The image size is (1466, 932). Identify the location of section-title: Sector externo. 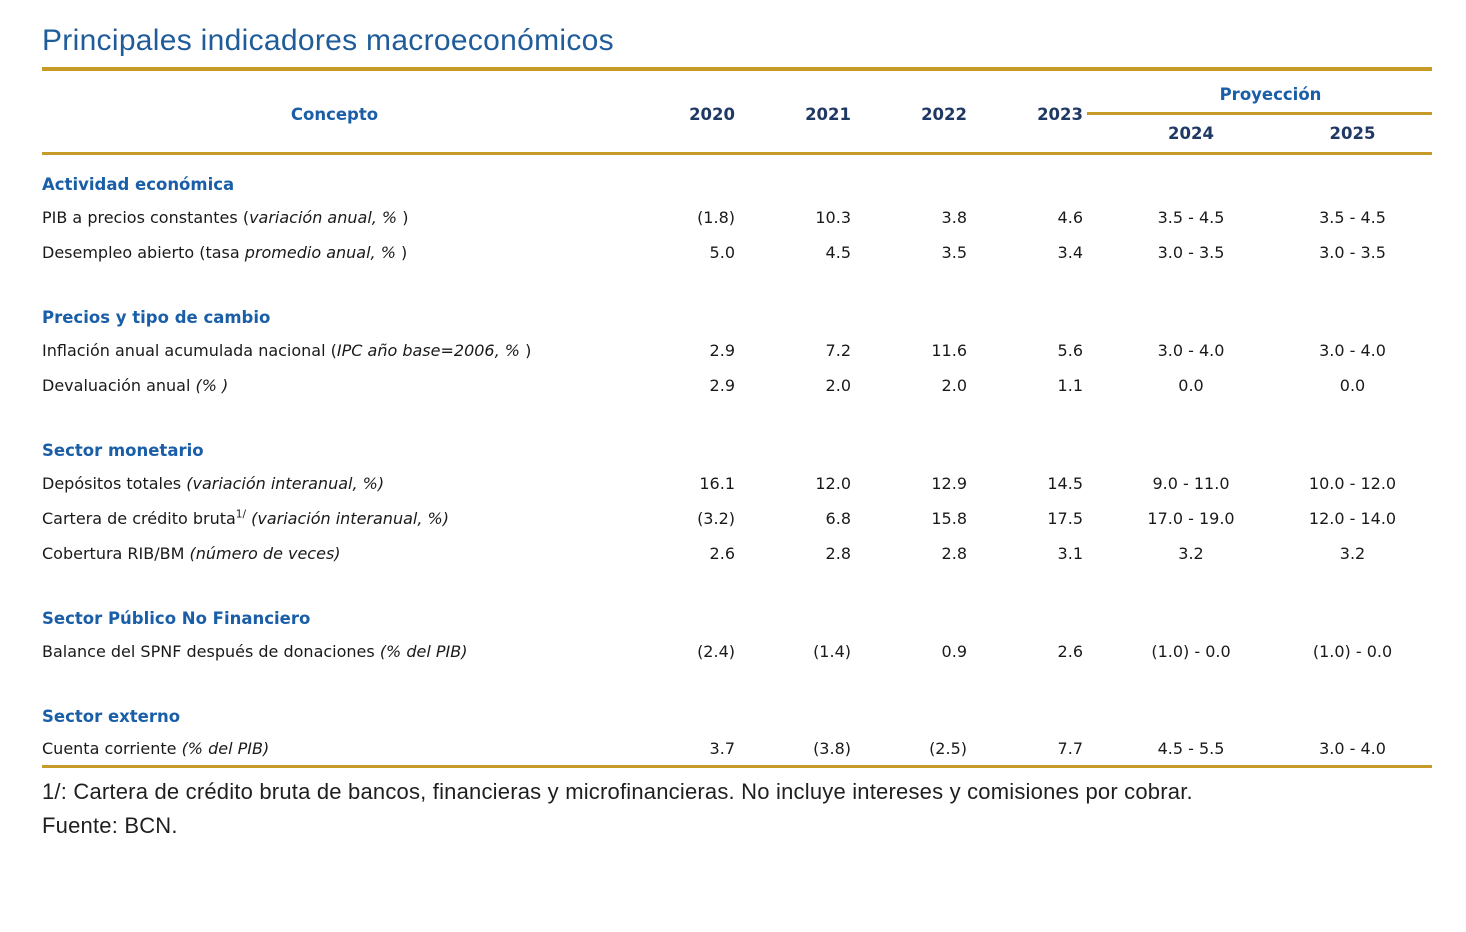
(111, 716).